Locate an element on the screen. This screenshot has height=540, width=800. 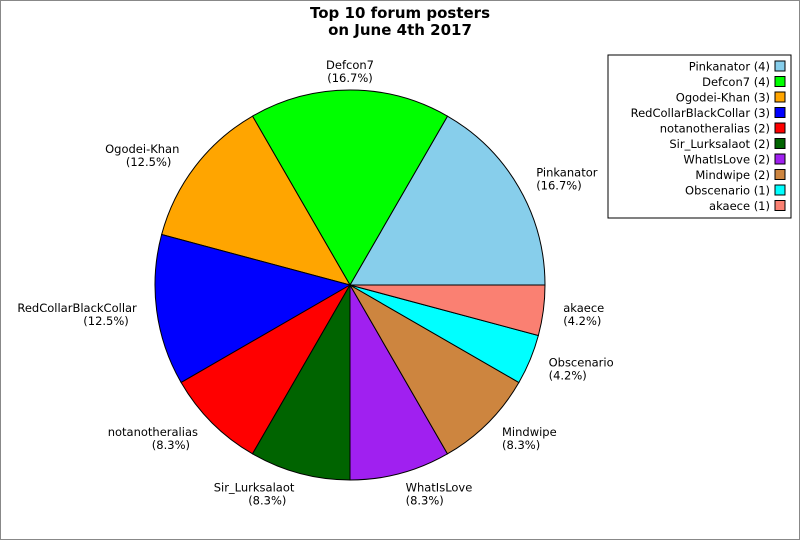
legend-swatch-sir-lurksalaot is located at coordinates (780, 143).